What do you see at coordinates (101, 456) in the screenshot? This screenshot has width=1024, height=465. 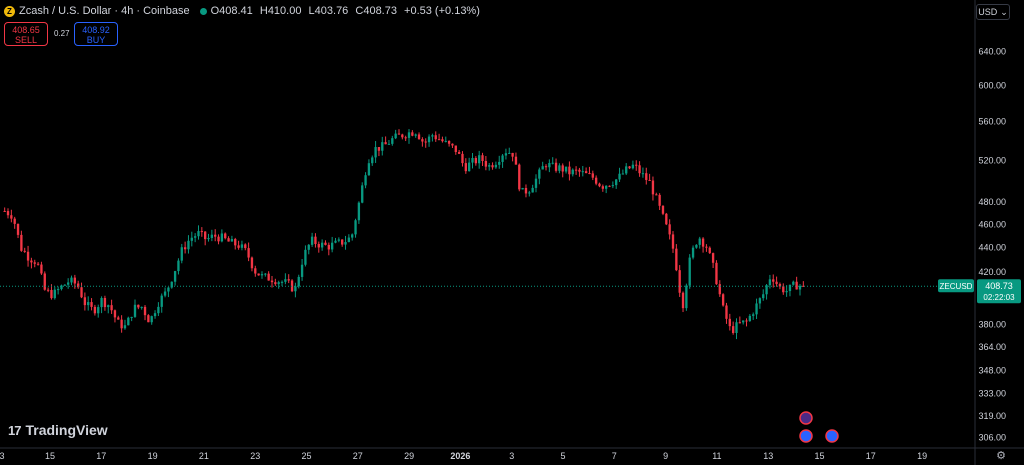 I see `x-tick-label: 17` at bounding box center [101, 456].